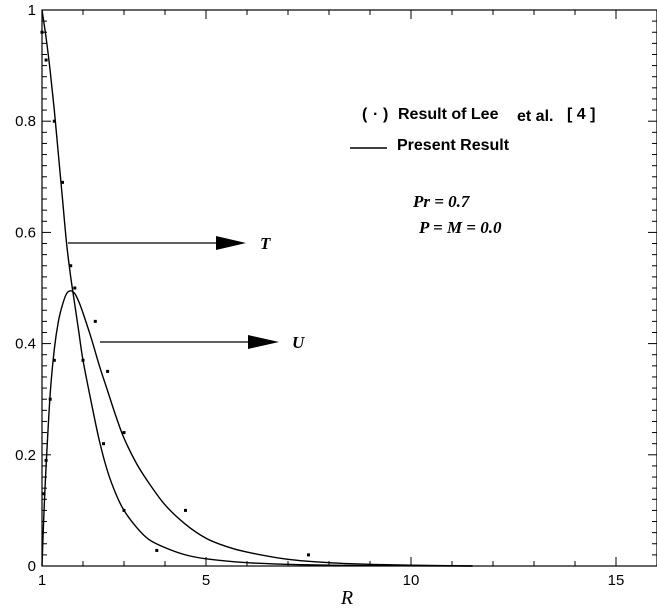  What do you see at coordinates (32, 566) in the screenshot?
I see `y-tick-label: 0` at bounding box center [32, 566].